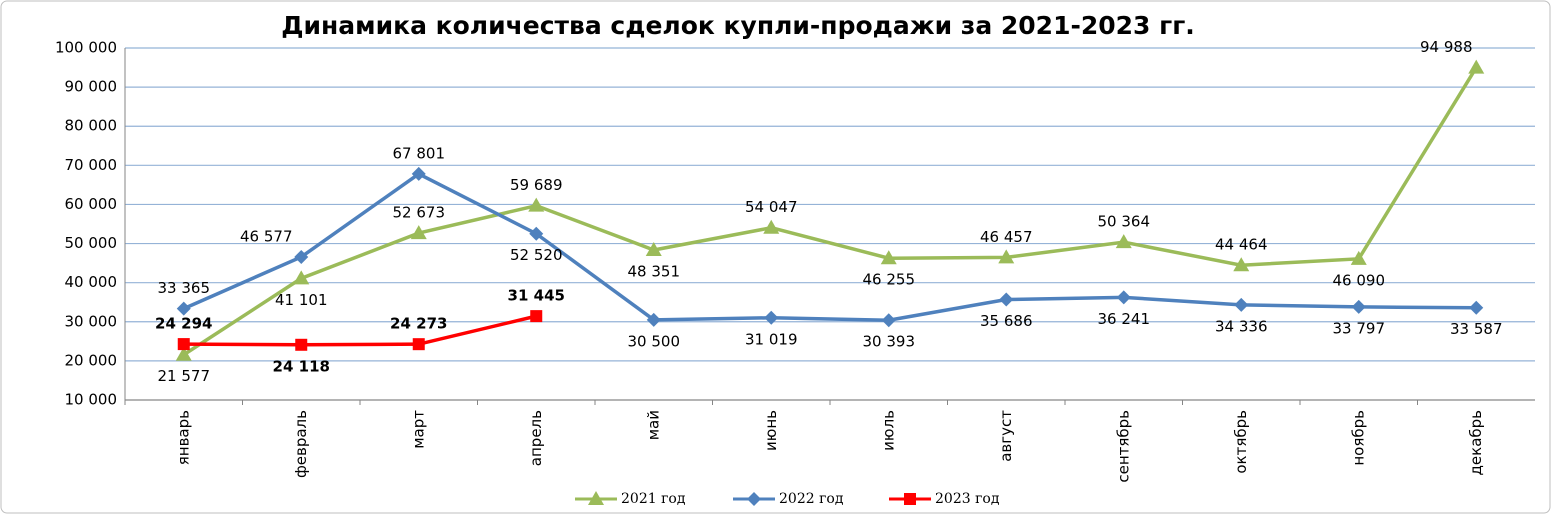 The width and height of the screenshot is (1552, 515). What do you see at coordinates (536, 185) in the screenshot?
I see `data-label: 59 689` at bounding box center [536, 185].